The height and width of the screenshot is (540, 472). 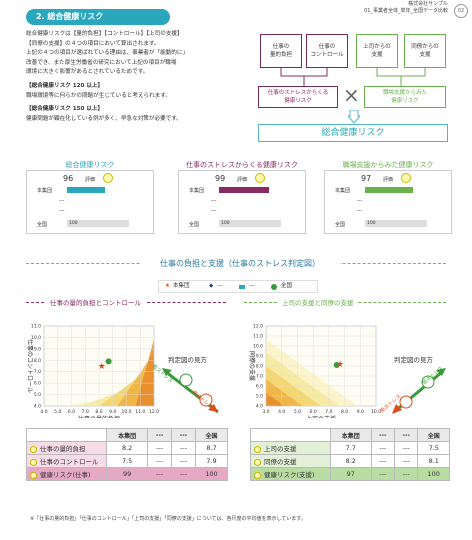 What do you see at coordinates (211, 461) in the screenshot?
I see `table-cell: 7.9` at bounding box center [211, 461].